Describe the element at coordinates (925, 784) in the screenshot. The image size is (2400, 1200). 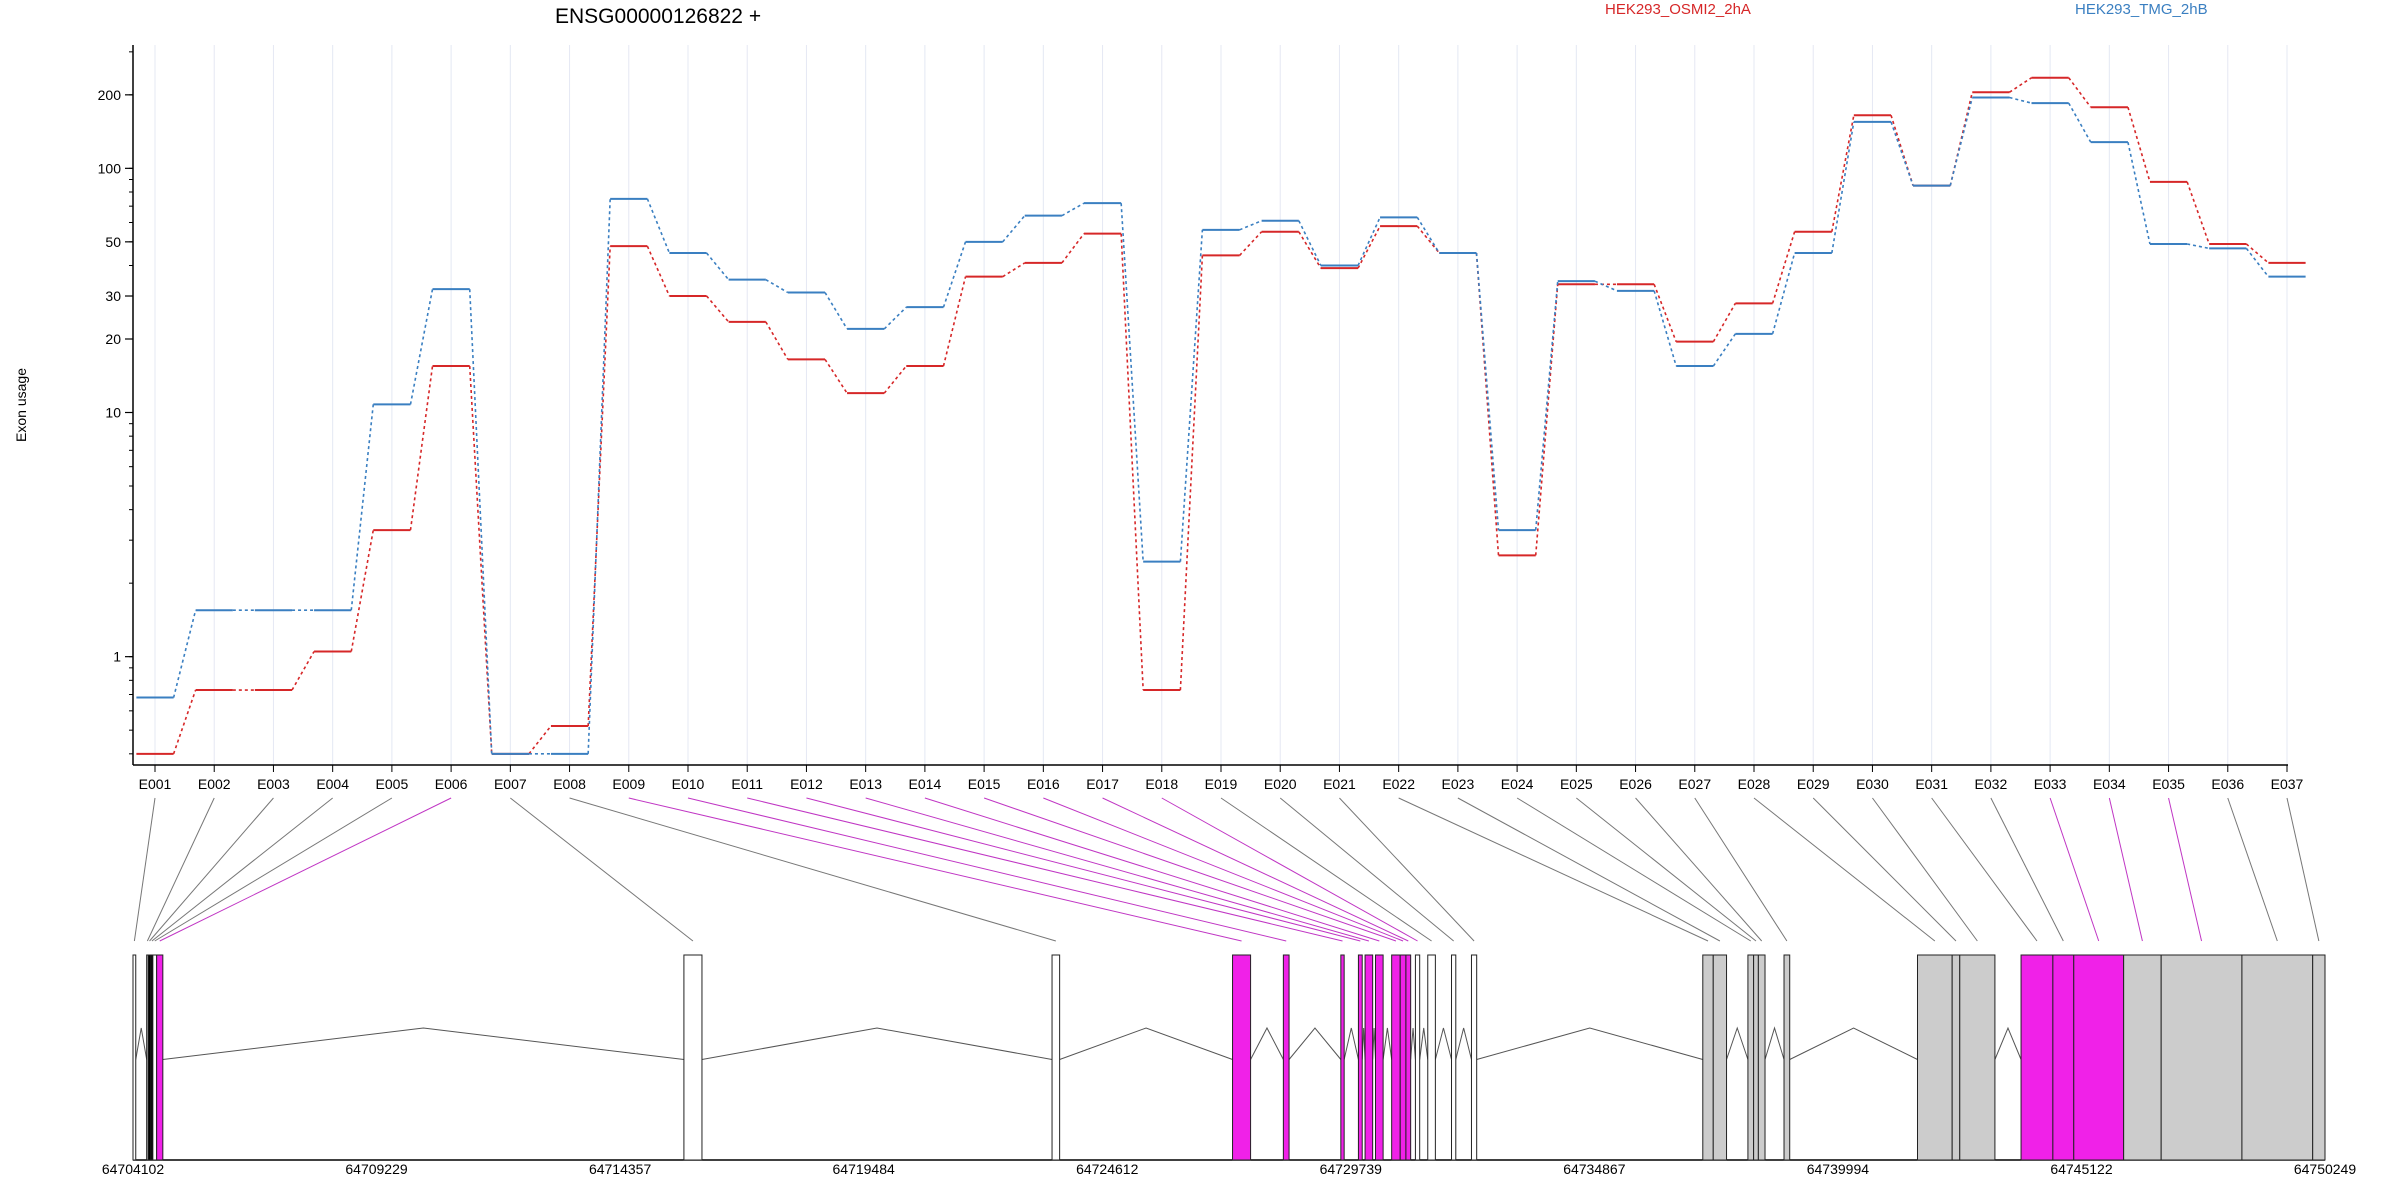
I see `x-tick-label-e014: E014` at that location.